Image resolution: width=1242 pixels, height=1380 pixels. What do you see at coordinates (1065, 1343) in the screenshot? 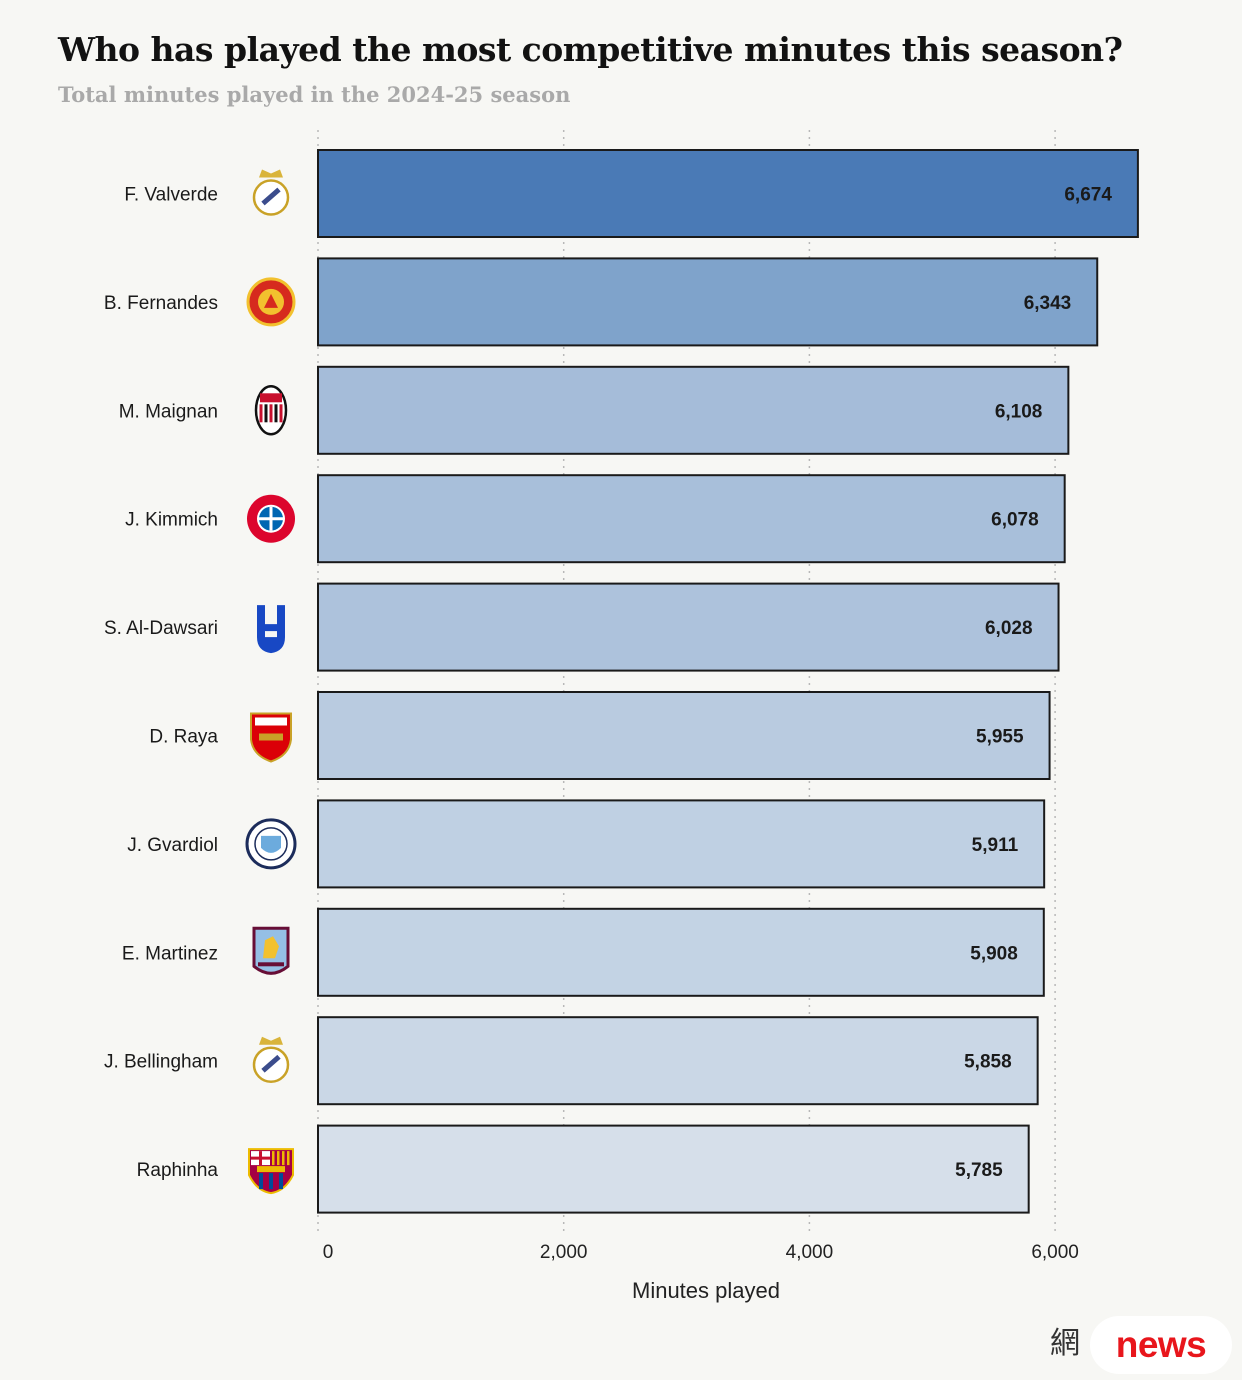
I see `watermark-text: 網` at bounding box center [1065, 1343].